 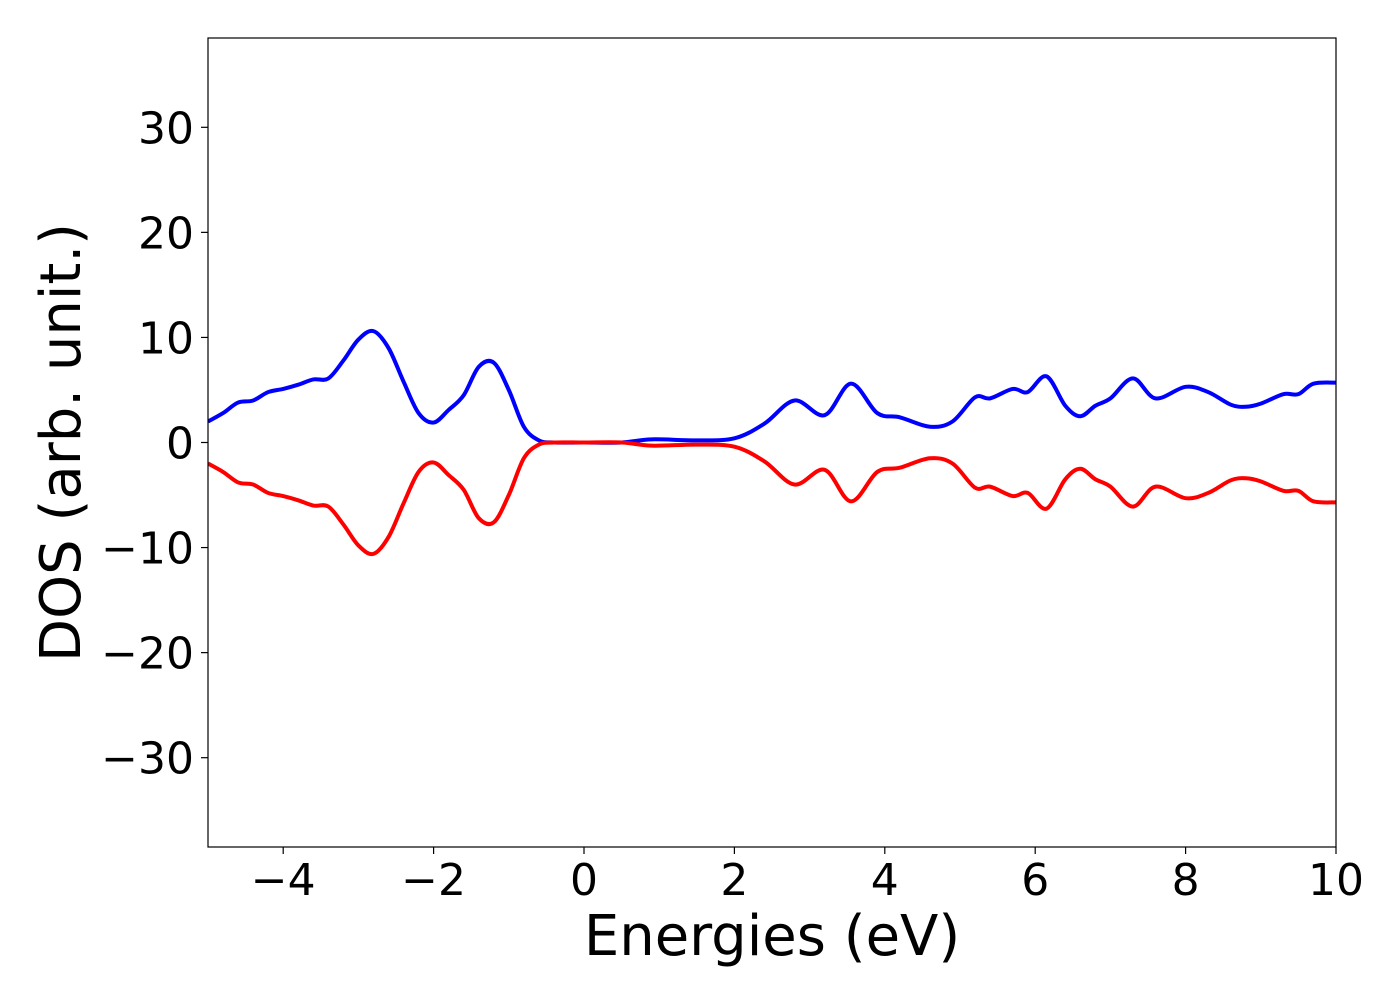 I want to click on x-axis-ticks: −4 −2 0 2 4 6 8 10, so click(x=807, y=876).